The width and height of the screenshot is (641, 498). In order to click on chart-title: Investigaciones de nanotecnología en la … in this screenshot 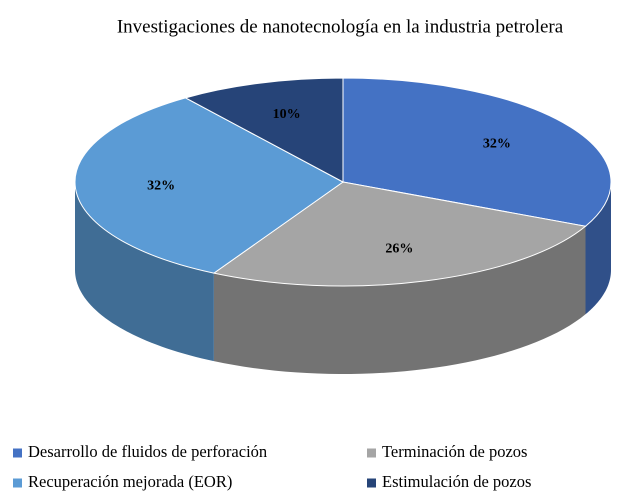, I will do `click(340, 26)`.